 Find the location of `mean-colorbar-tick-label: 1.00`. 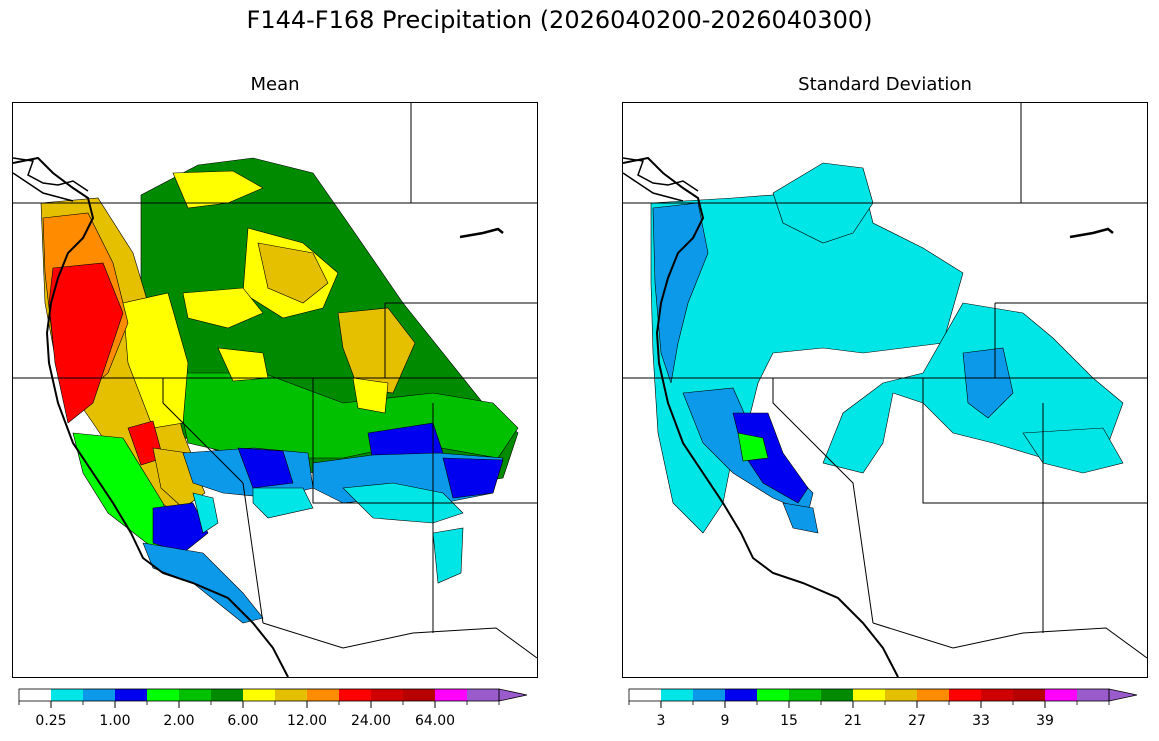

mean-colorbar-tick-label: 1.00 is located at coordinates (114, 721).